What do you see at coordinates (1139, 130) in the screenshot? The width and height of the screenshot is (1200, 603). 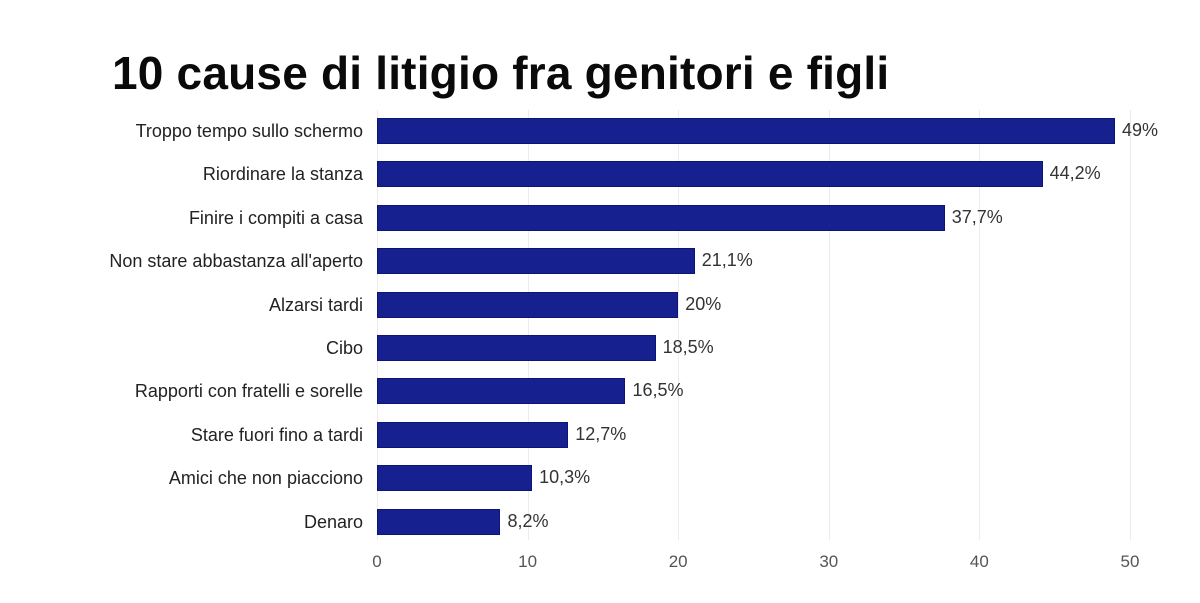 I see `value-label: 49%` at bounding box center [1139, 130].